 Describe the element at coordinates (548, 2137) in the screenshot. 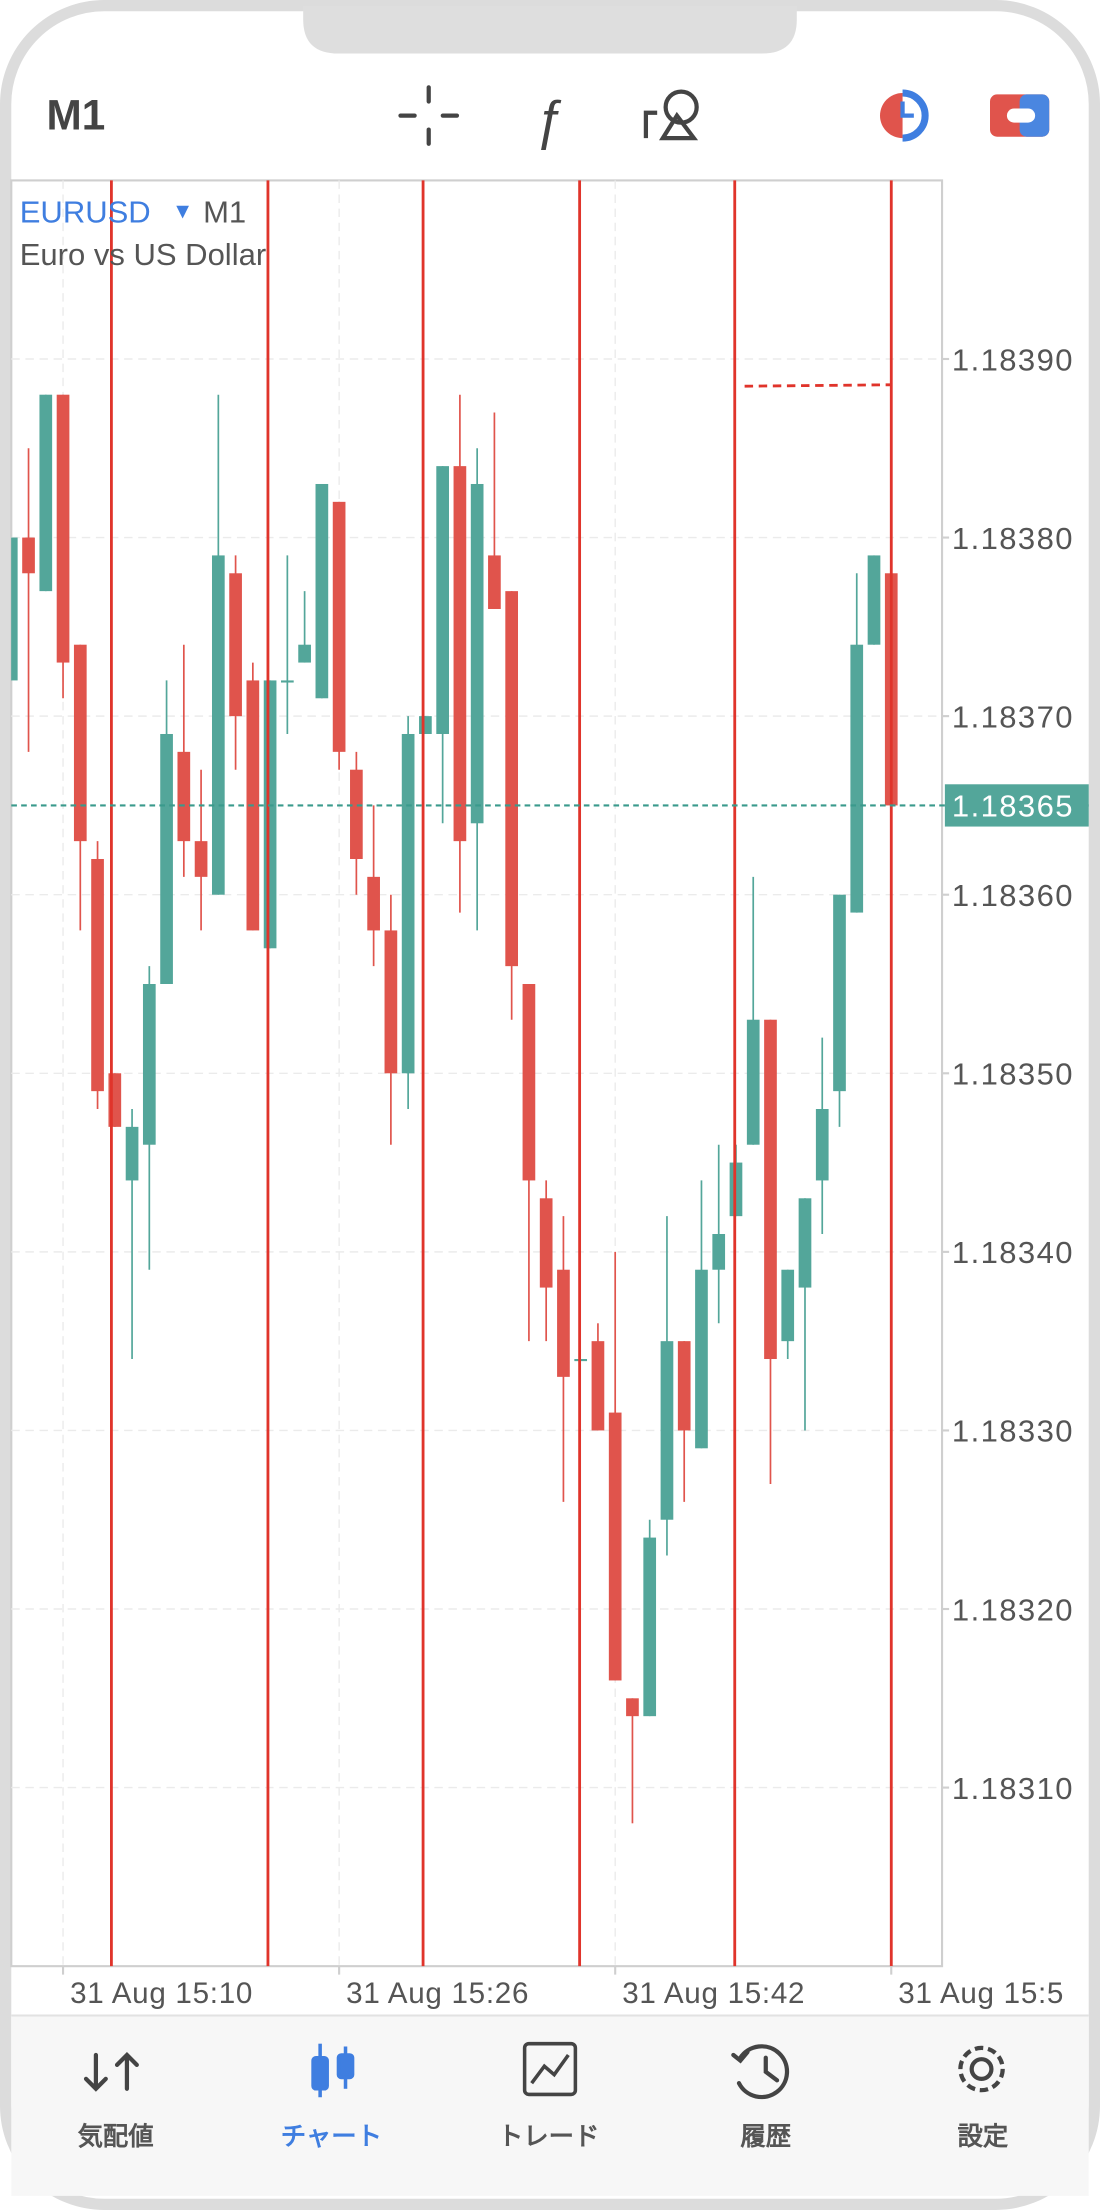

I see `tab-label: トレード` at that location.